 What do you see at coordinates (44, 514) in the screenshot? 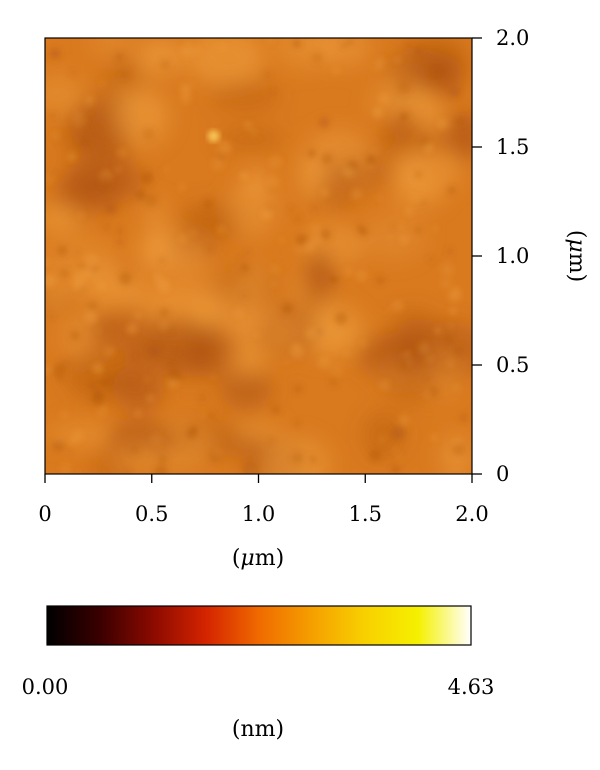
I see `x-tick-label: 0` at bounding box center [44, 514].